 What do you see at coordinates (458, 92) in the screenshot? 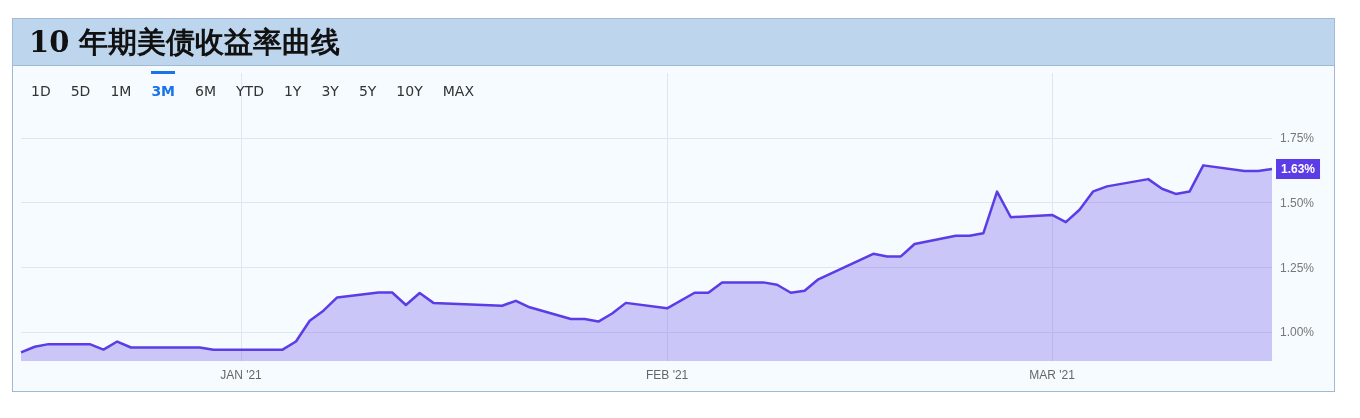
I see `annotation: MAX` at bounding box center [458, 92].